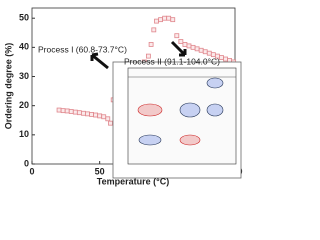  I want to click on y-tick-label: 20, so click(24, 105).